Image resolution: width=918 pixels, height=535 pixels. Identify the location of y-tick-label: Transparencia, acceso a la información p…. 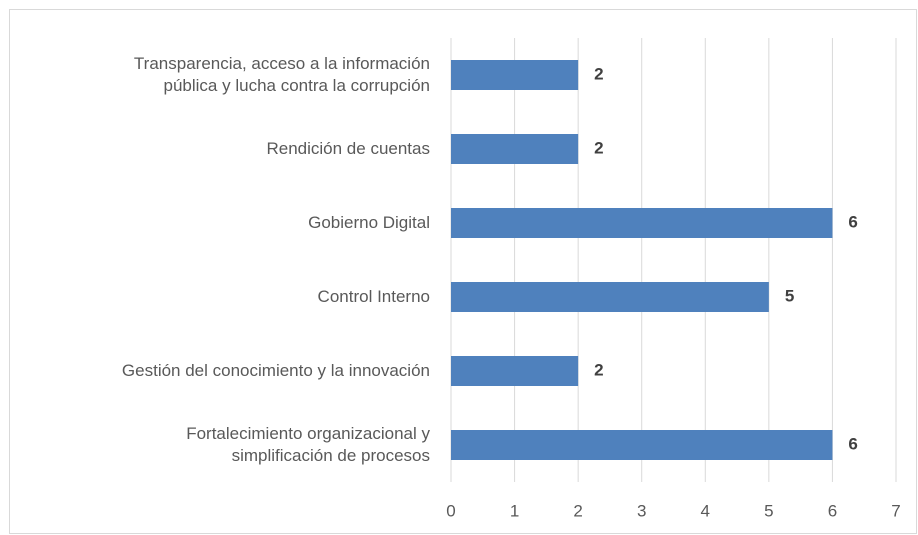
(281, 74).